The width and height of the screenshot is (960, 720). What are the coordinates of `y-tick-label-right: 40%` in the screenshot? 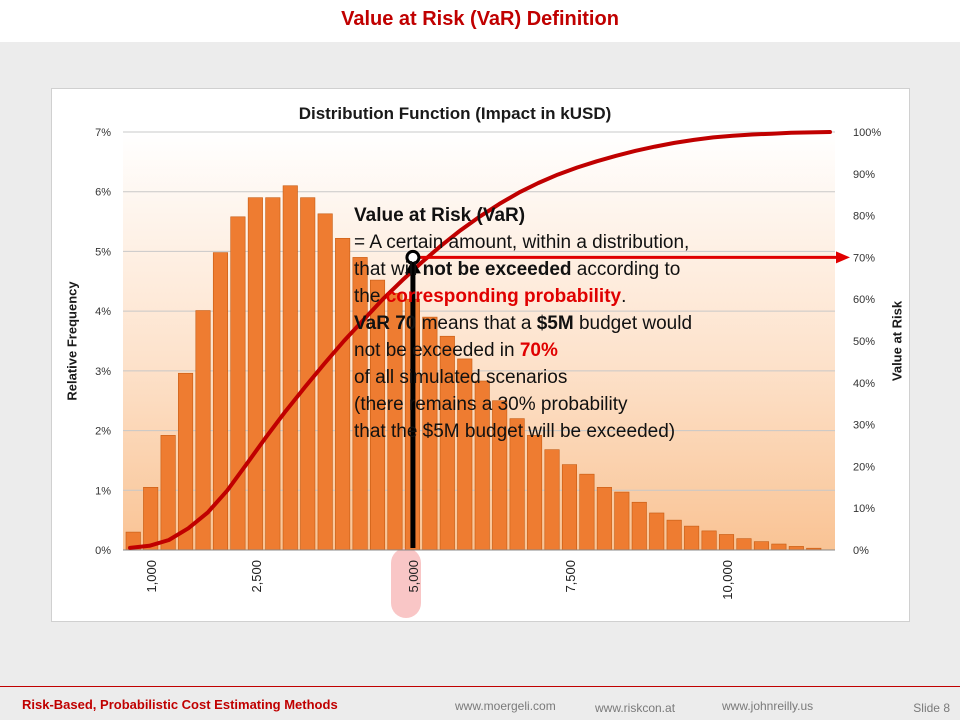 It's located at (864, 384).